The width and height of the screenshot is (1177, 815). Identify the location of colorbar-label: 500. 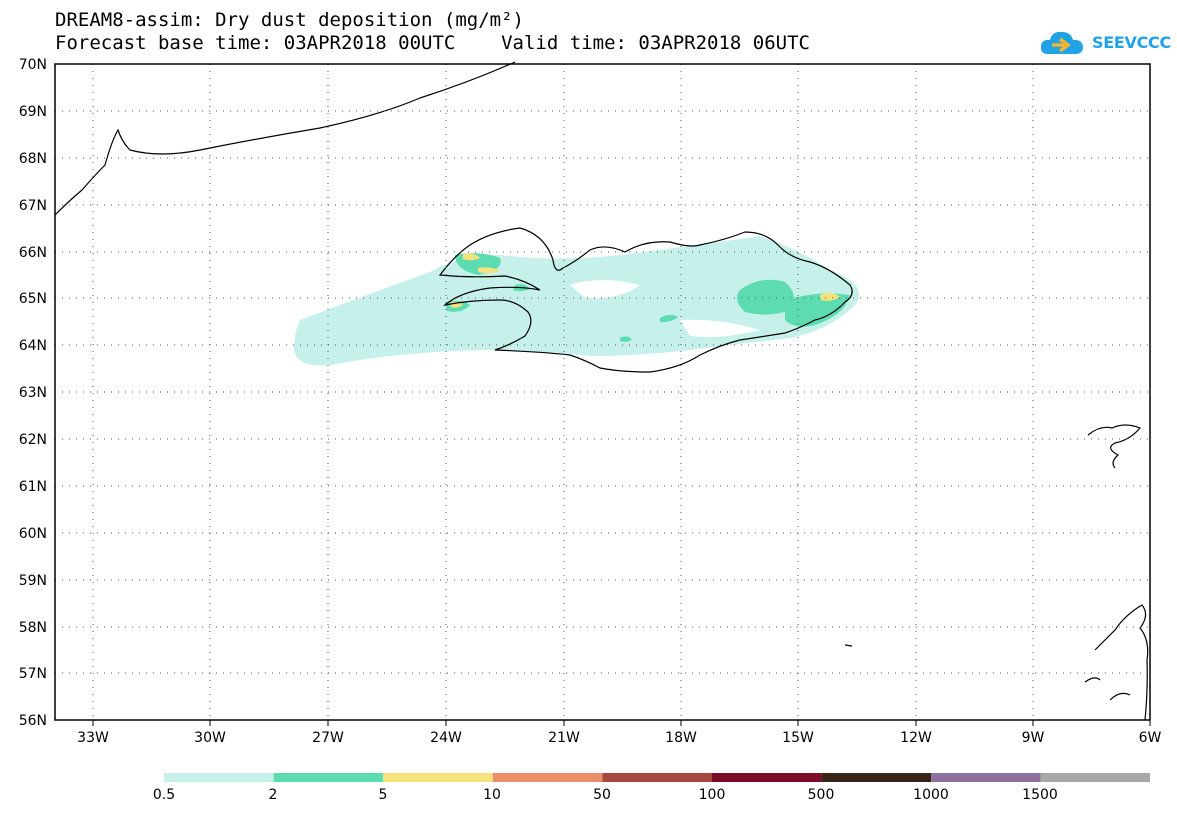
(821, 795).